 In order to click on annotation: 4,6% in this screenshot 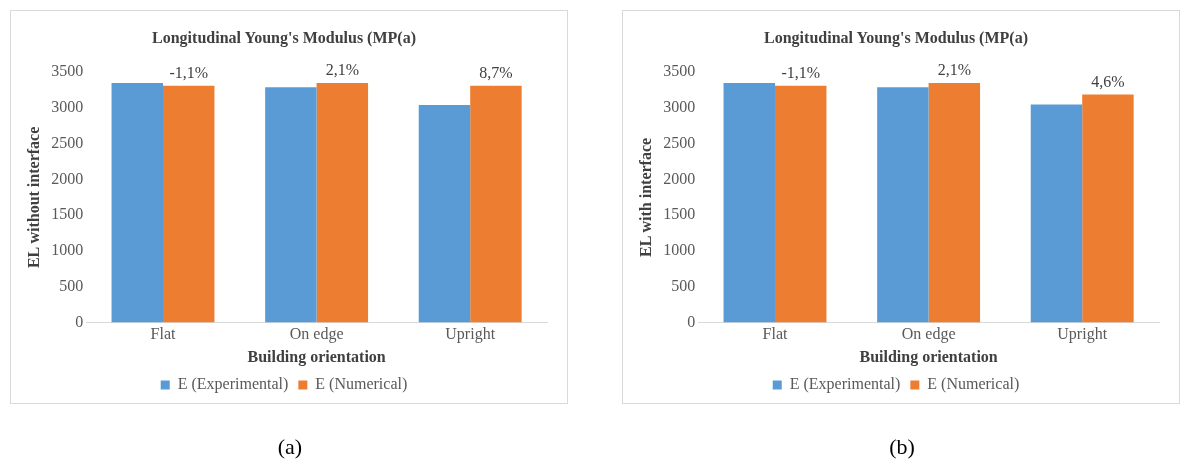, I will do `click(1108, 81)`.